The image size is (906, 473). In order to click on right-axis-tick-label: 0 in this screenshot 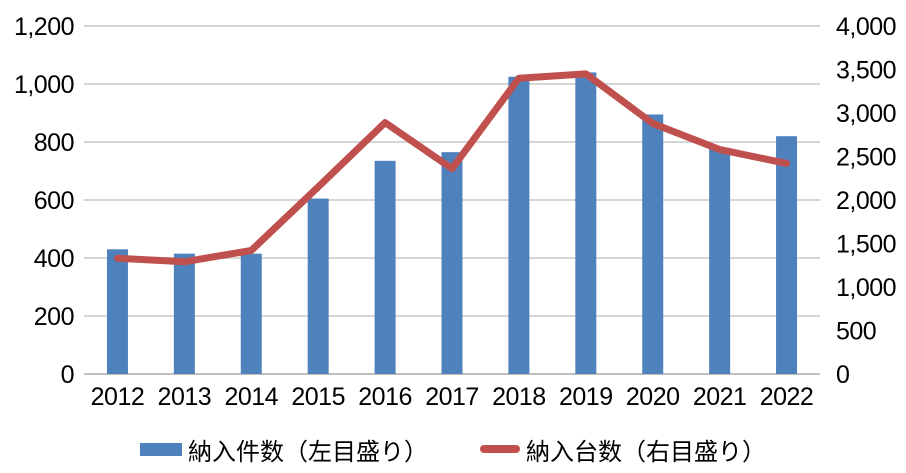, I will do `click(842, 375)`.